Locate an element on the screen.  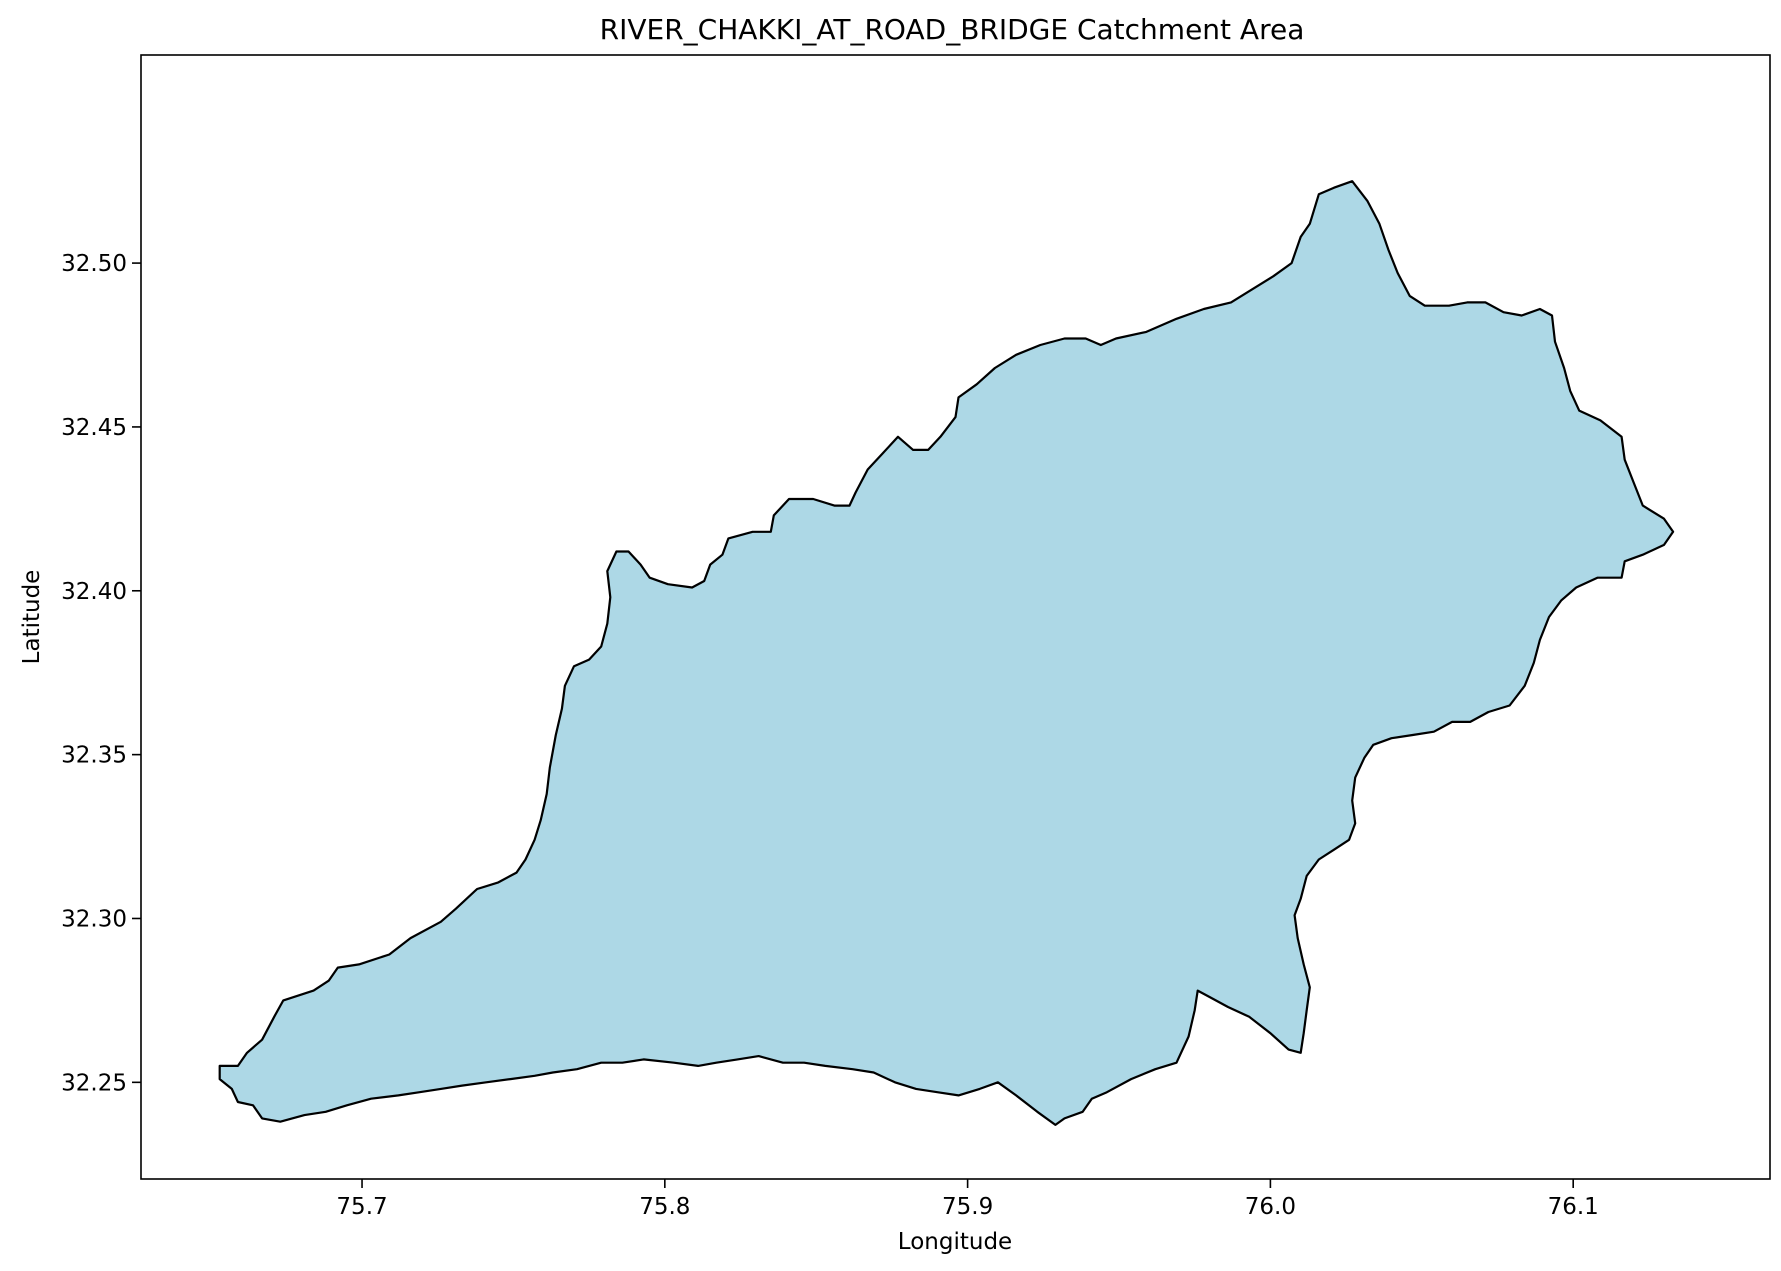
y-tick-label: 32.35 is located at coordinates (94, 756).